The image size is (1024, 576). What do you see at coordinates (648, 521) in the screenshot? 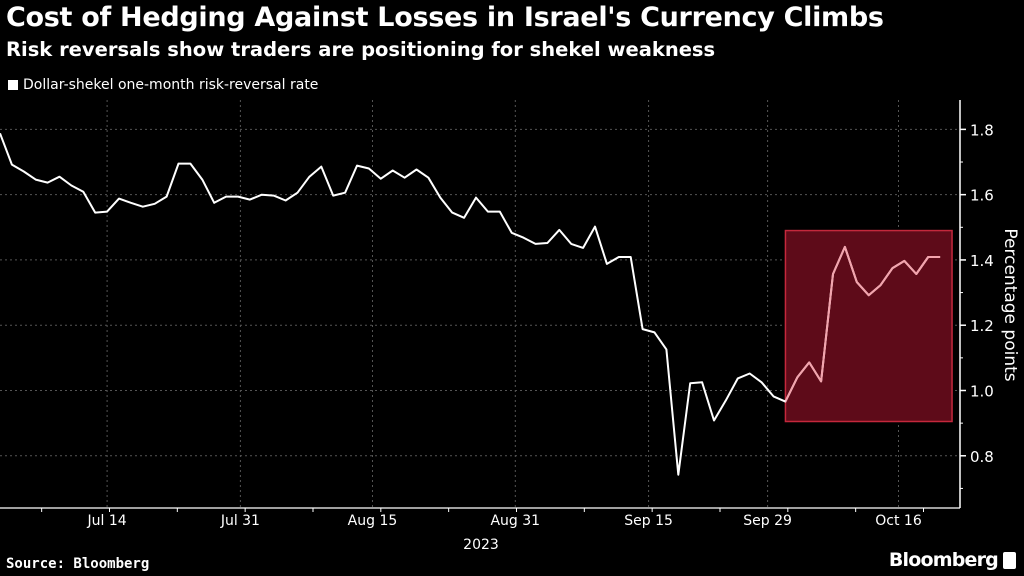
I see `x-tick-label: Sep 15` at bounding box center [648, 521].